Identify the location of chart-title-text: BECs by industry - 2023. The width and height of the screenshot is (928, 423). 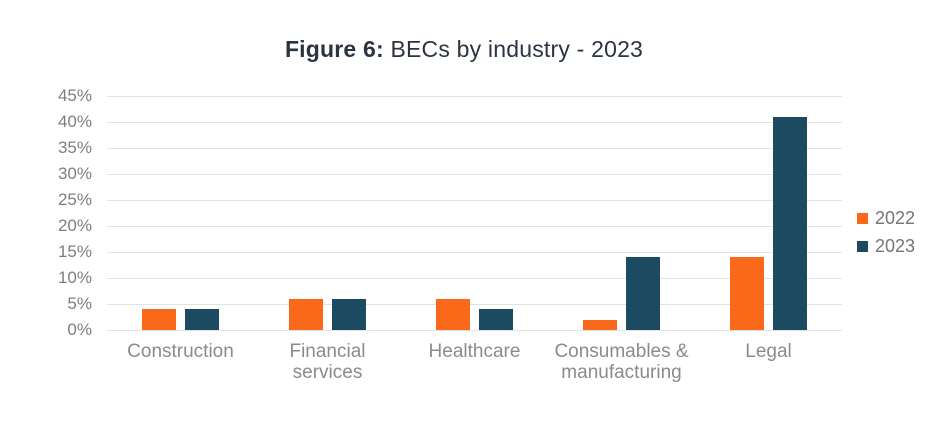
(513, 49).